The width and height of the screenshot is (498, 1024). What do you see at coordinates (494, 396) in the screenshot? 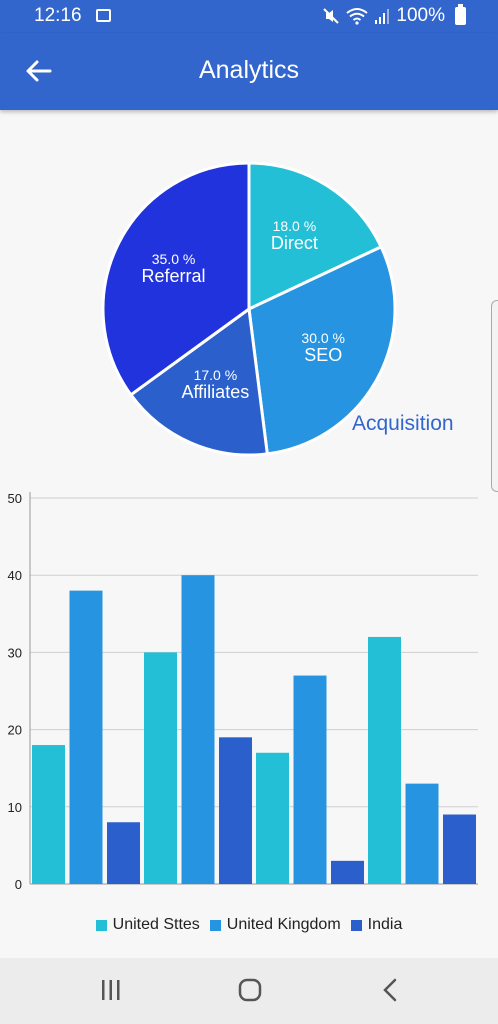
I see `scroll-handle` at bounding box center [494, 396].